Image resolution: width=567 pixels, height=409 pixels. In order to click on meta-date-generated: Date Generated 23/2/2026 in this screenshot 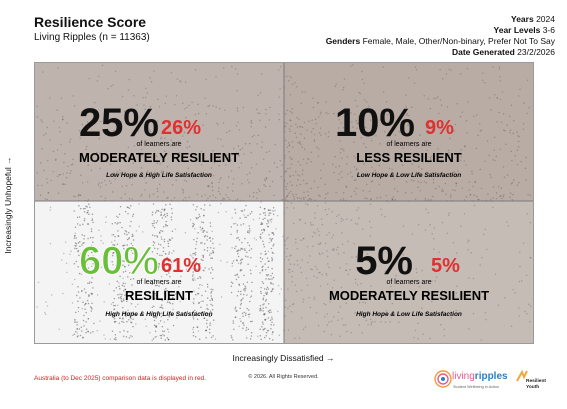, I will do `click(503, 52)`.